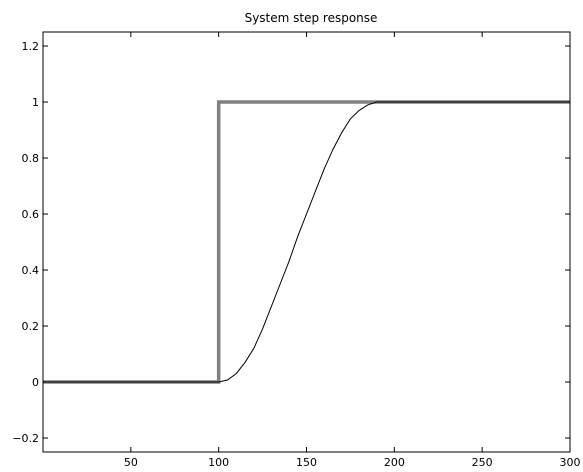 The width and height of the screenshot is (583, 472). What do you see at coordinates (35, 102) in the screenshot?
I see `y-tick-label: 1` at bounding box center [35, 102].